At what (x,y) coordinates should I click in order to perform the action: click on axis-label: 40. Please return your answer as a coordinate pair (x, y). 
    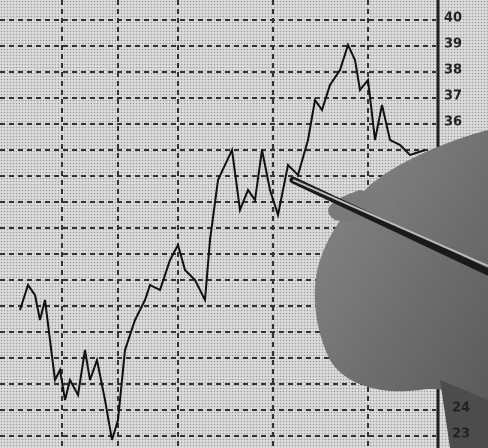
    Looking at the image, I should click on (453, 18).